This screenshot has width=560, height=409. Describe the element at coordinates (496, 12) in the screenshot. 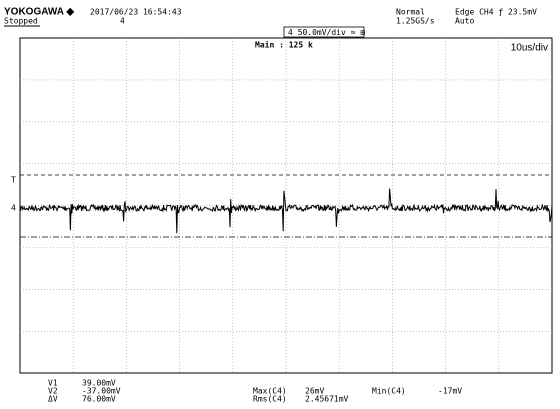

I see `trigger: Edge CH4 ƒ 23.5mV` at that location.